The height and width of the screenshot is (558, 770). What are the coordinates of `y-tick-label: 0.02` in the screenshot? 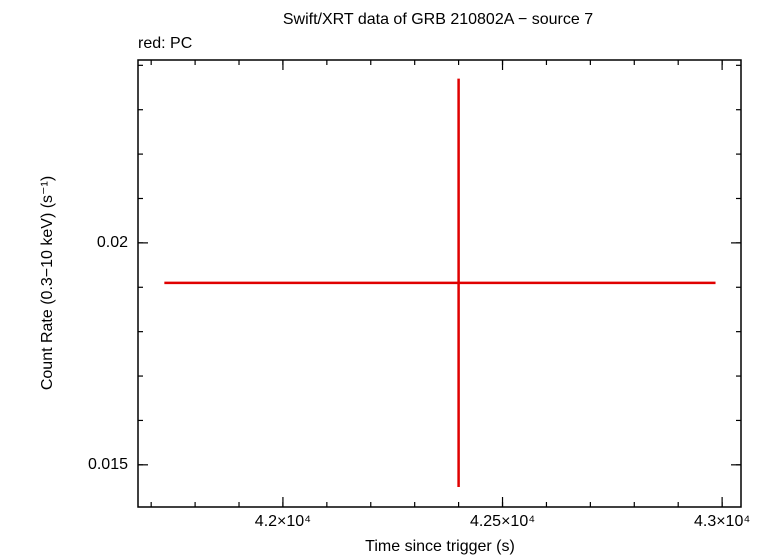 It's located at (112, 242).